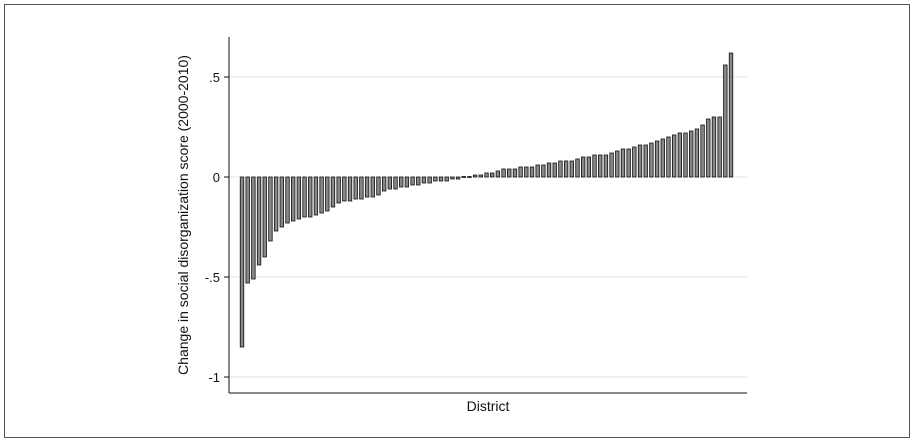  Describe the element at coordinates (488, 406) in the screenshot. I see `x-axis-title: District` at that location.